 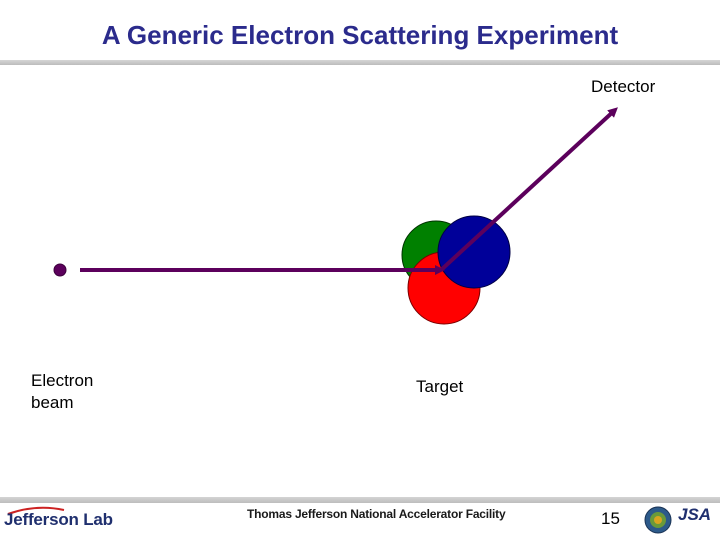 What do you see at coordinates (62, 391) in the screenshot?
I see `electron-beam-label: Electron beam` at bounding box center [62, 391].